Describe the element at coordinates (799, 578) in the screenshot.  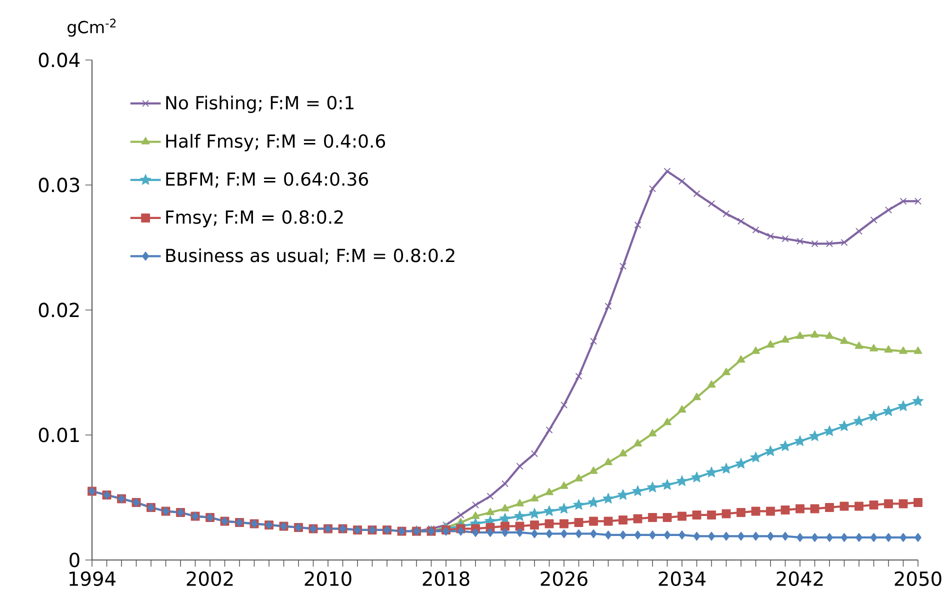
I see `x-tick-label: 2042` at that location.